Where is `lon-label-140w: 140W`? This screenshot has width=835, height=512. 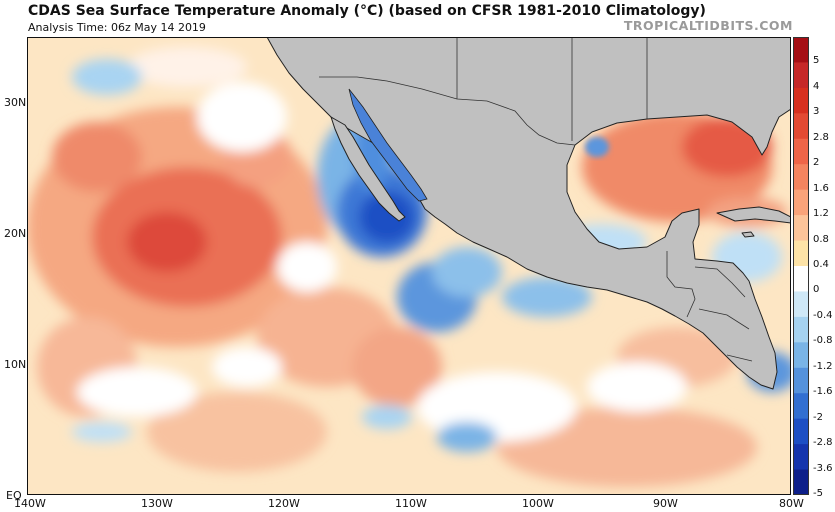
lon-label-140w: 140W is located at coordinates (30, 503).